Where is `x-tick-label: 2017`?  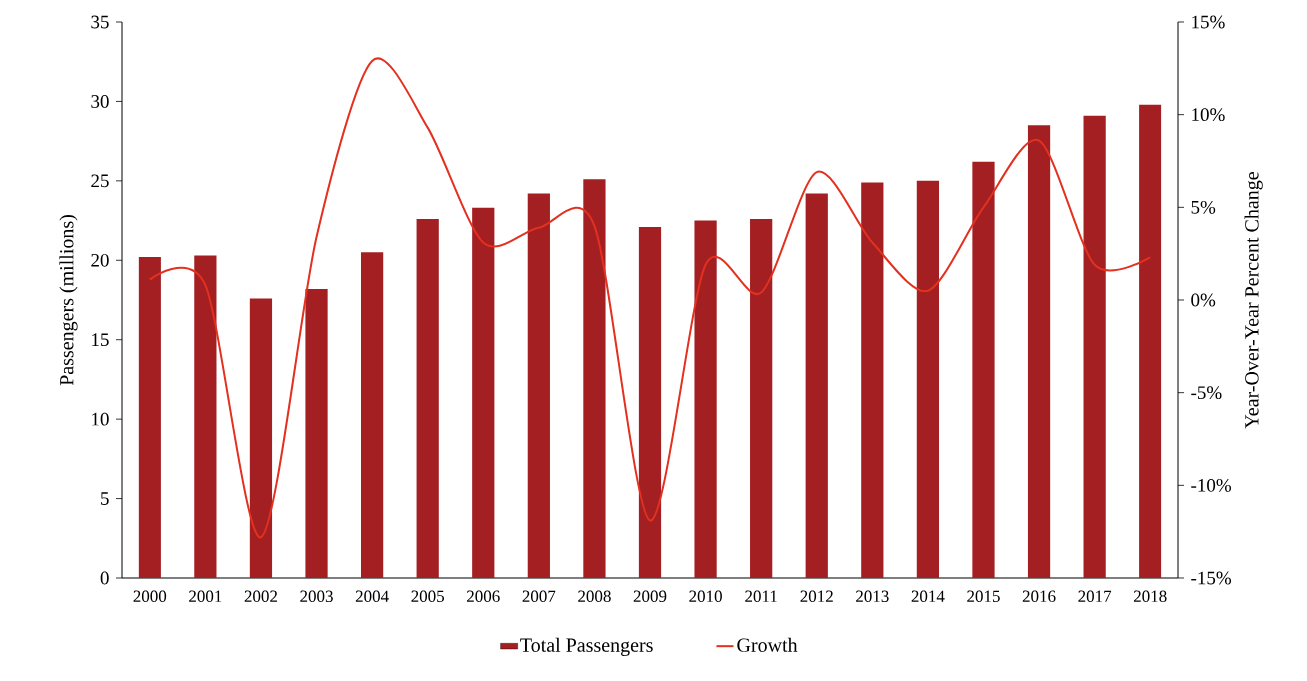
x-tick-label: 2017 is located at coordinates (1095, 596).